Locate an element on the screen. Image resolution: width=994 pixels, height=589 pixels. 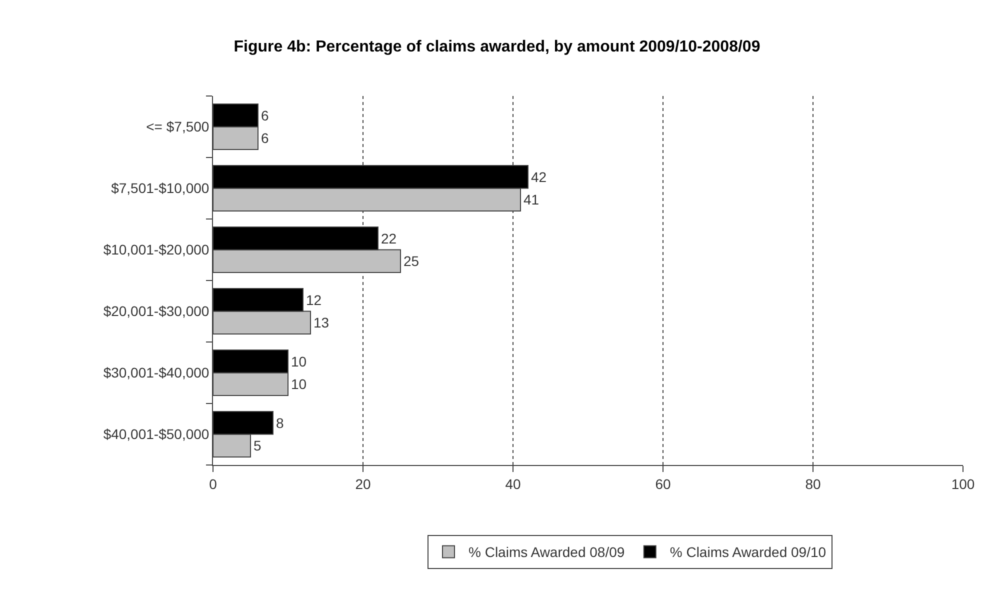
data-label: 12 is located at coordinates (314, 300).